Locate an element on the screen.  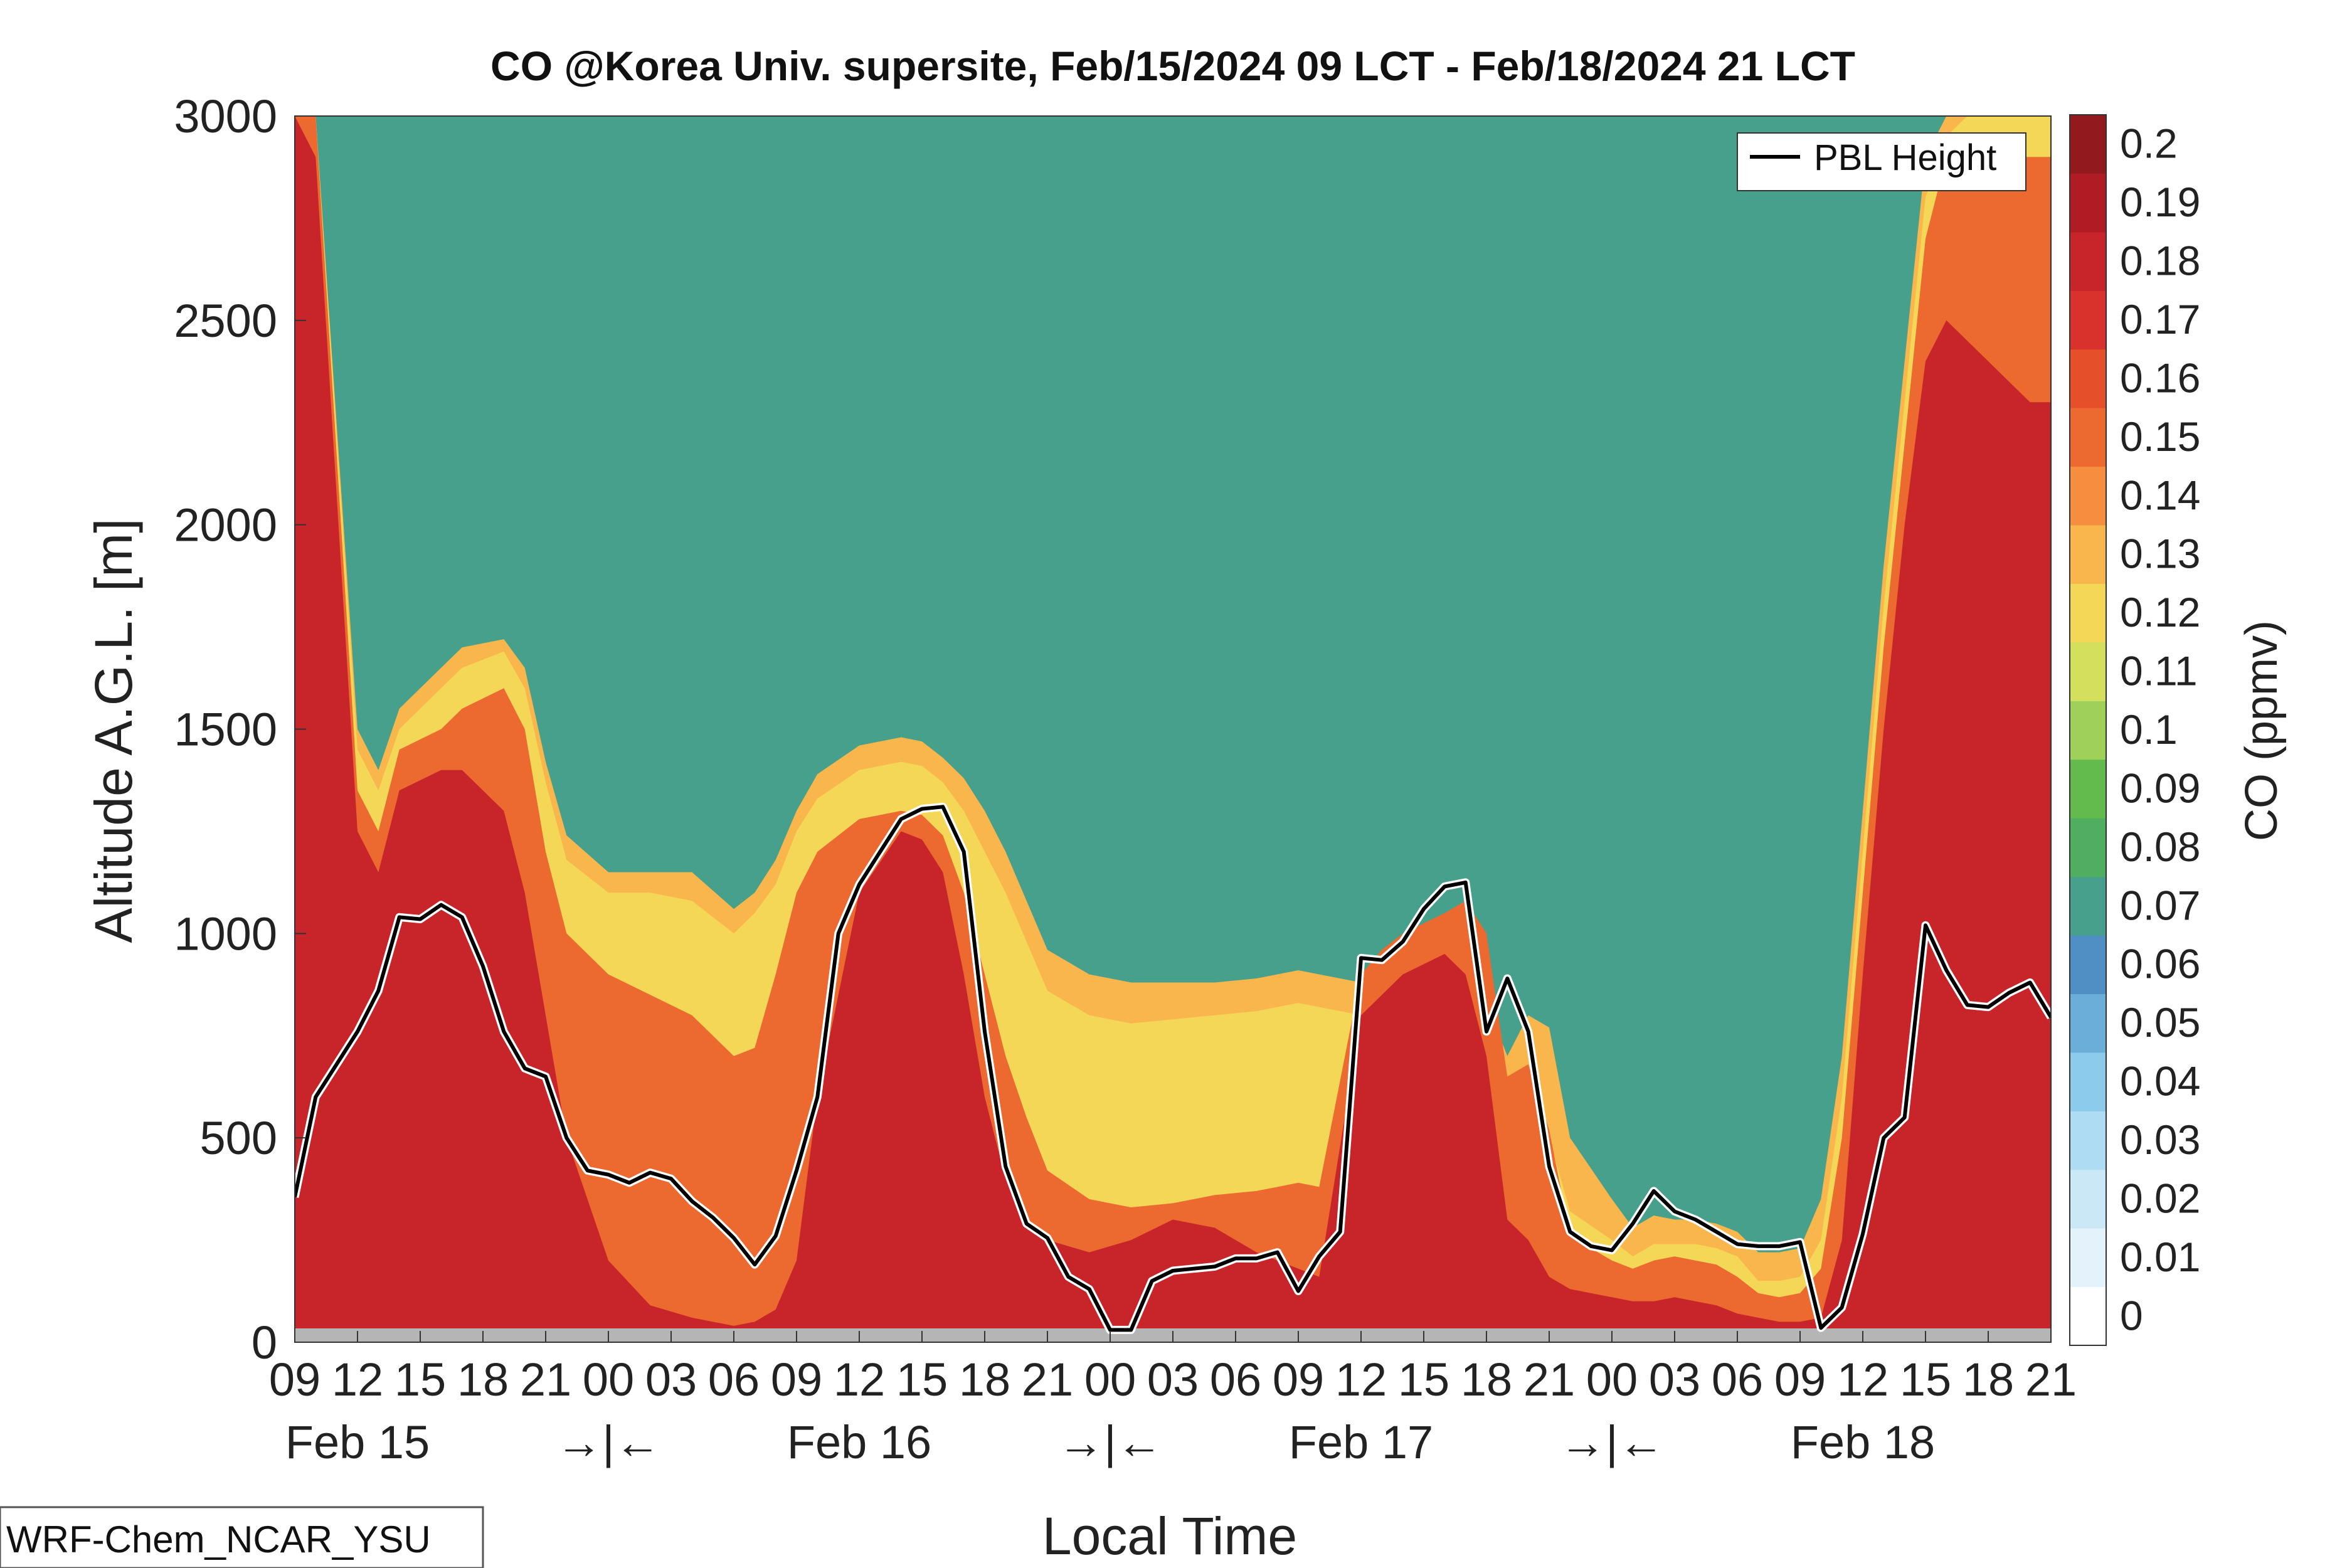
y-axis: 0 500 1000 1500 2000 2500 3000 is located at coordinates (240, 729).